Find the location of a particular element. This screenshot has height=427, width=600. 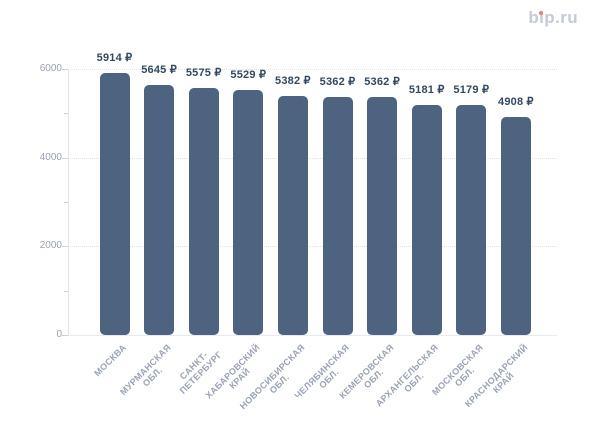

y-tick-label: 6000 is located at coordinates (50, 68).